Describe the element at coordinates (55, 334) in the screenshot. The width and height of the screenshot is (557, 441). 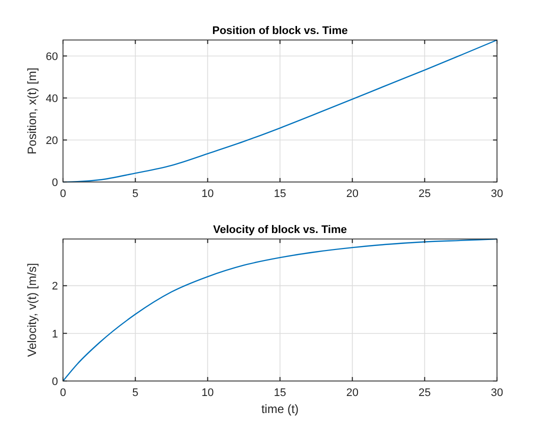
I see `y-tick-label: 1` at that location.